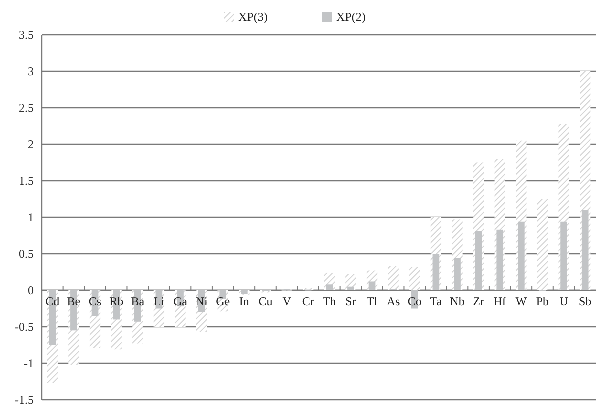  I want to click on x-tick-label: Ta, so click(436, 301).